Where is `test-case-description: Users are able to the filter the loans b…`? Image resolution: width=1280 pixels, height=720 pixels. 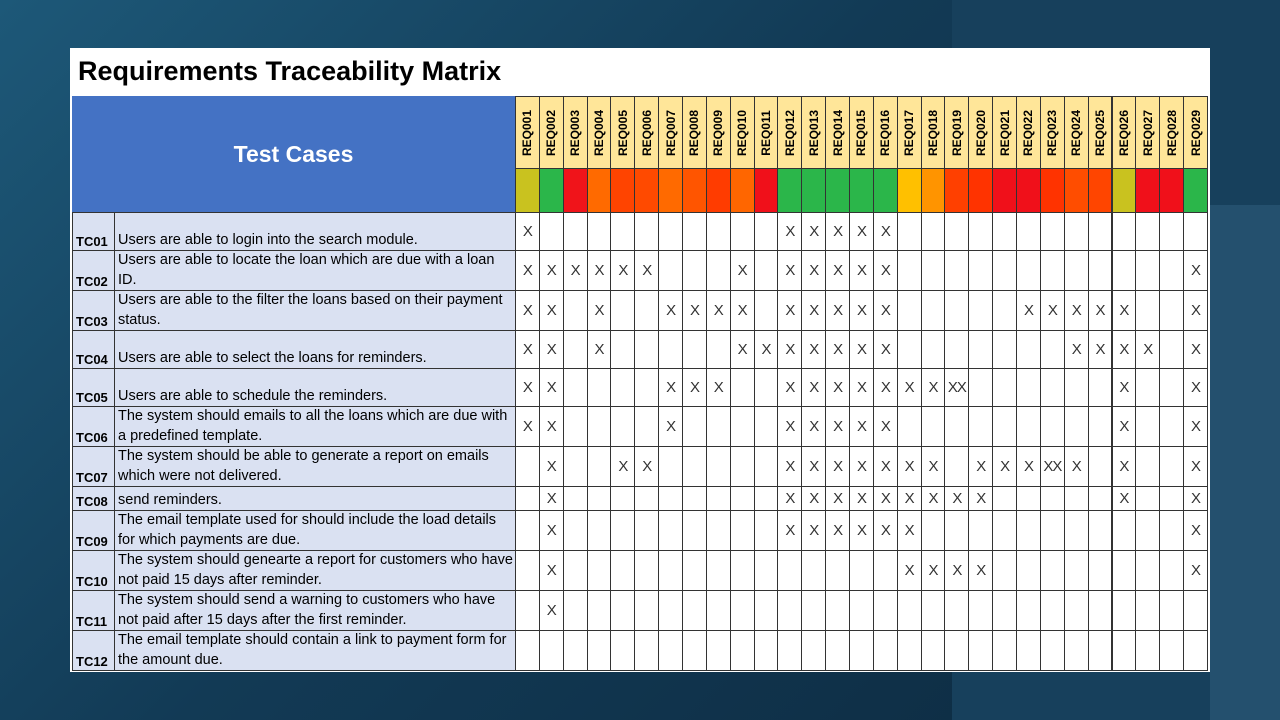
test-case-description: Users are able to the filter the loans b… is located at coordinates (315, 310).